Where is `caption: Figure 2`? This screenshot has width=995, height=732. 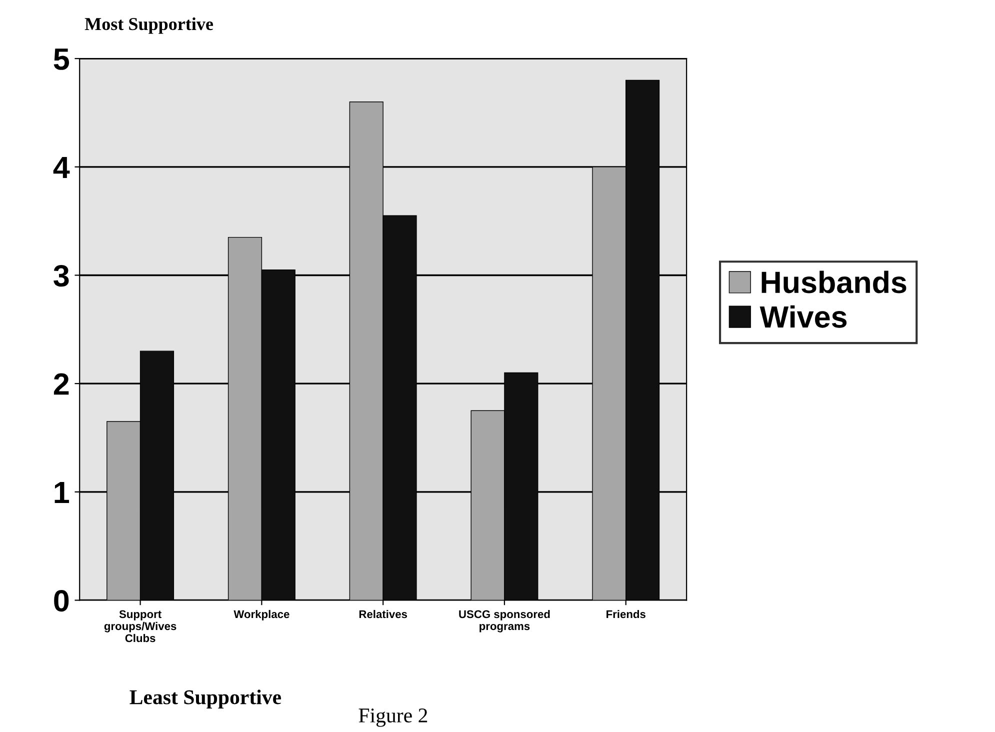 caption: Figure 2 is located at coordinates (393, 717).